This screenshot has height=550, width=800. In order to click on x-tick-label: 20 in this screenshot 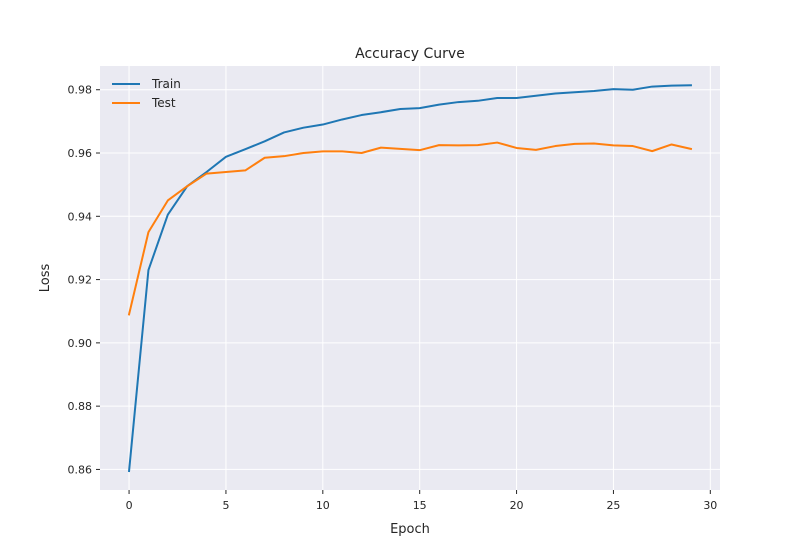, I will do `click(517, 505)`.